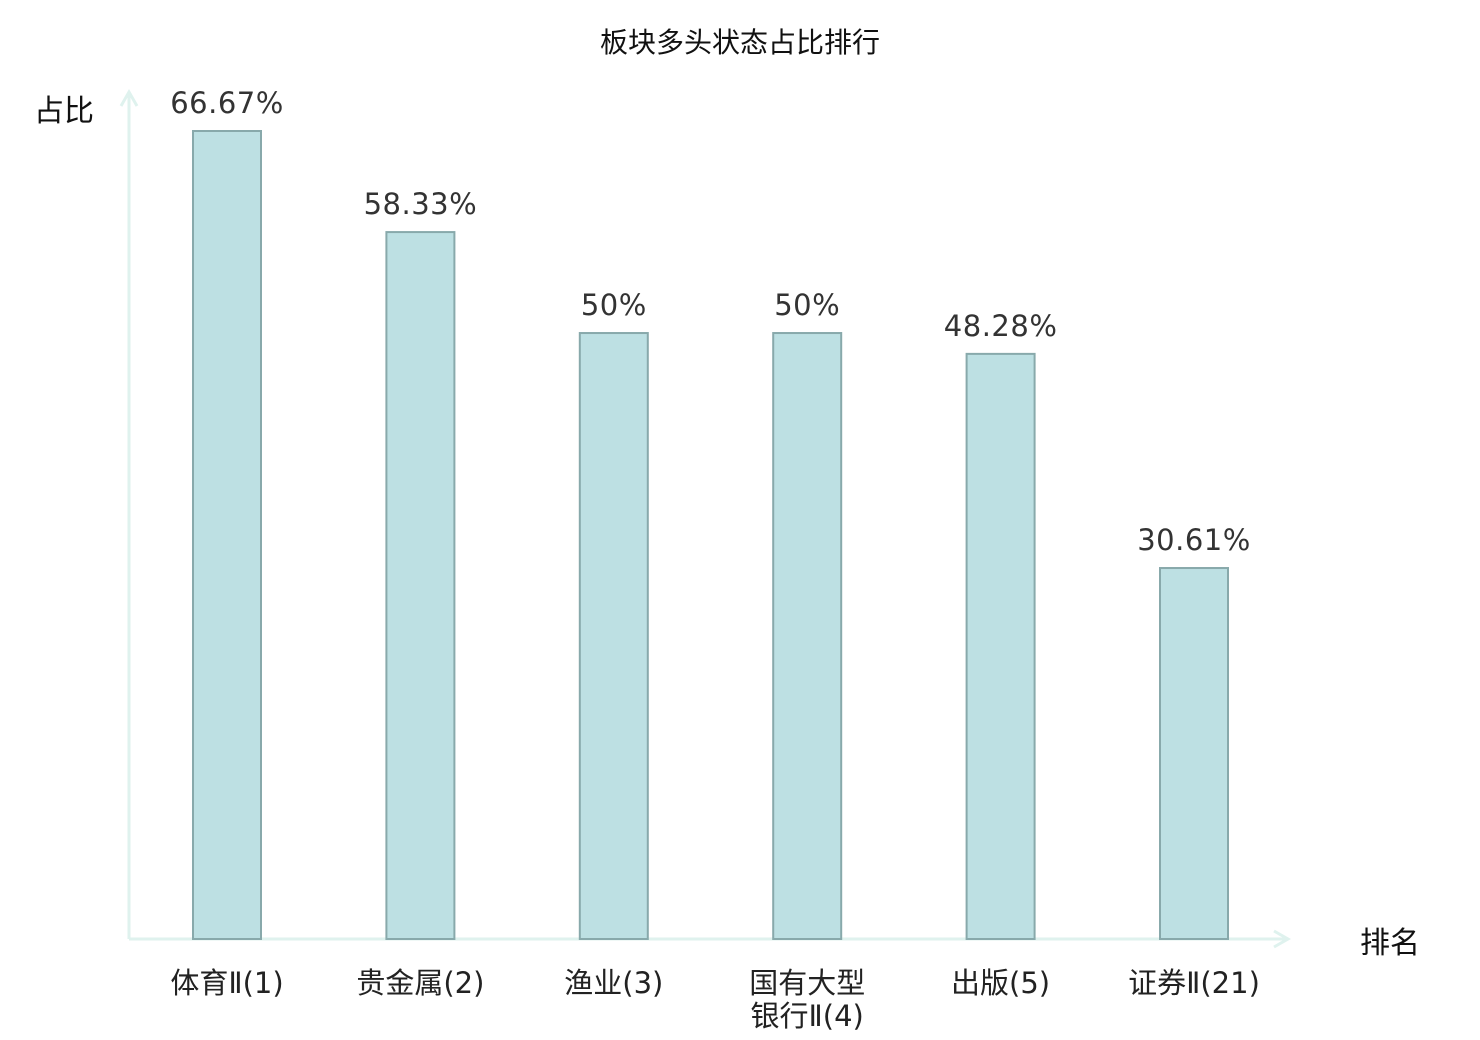  What do you see at coordinates (613, 983) in the screenshot?
I see `category-label: 渔业(3)` at bounding box center [613, 983].